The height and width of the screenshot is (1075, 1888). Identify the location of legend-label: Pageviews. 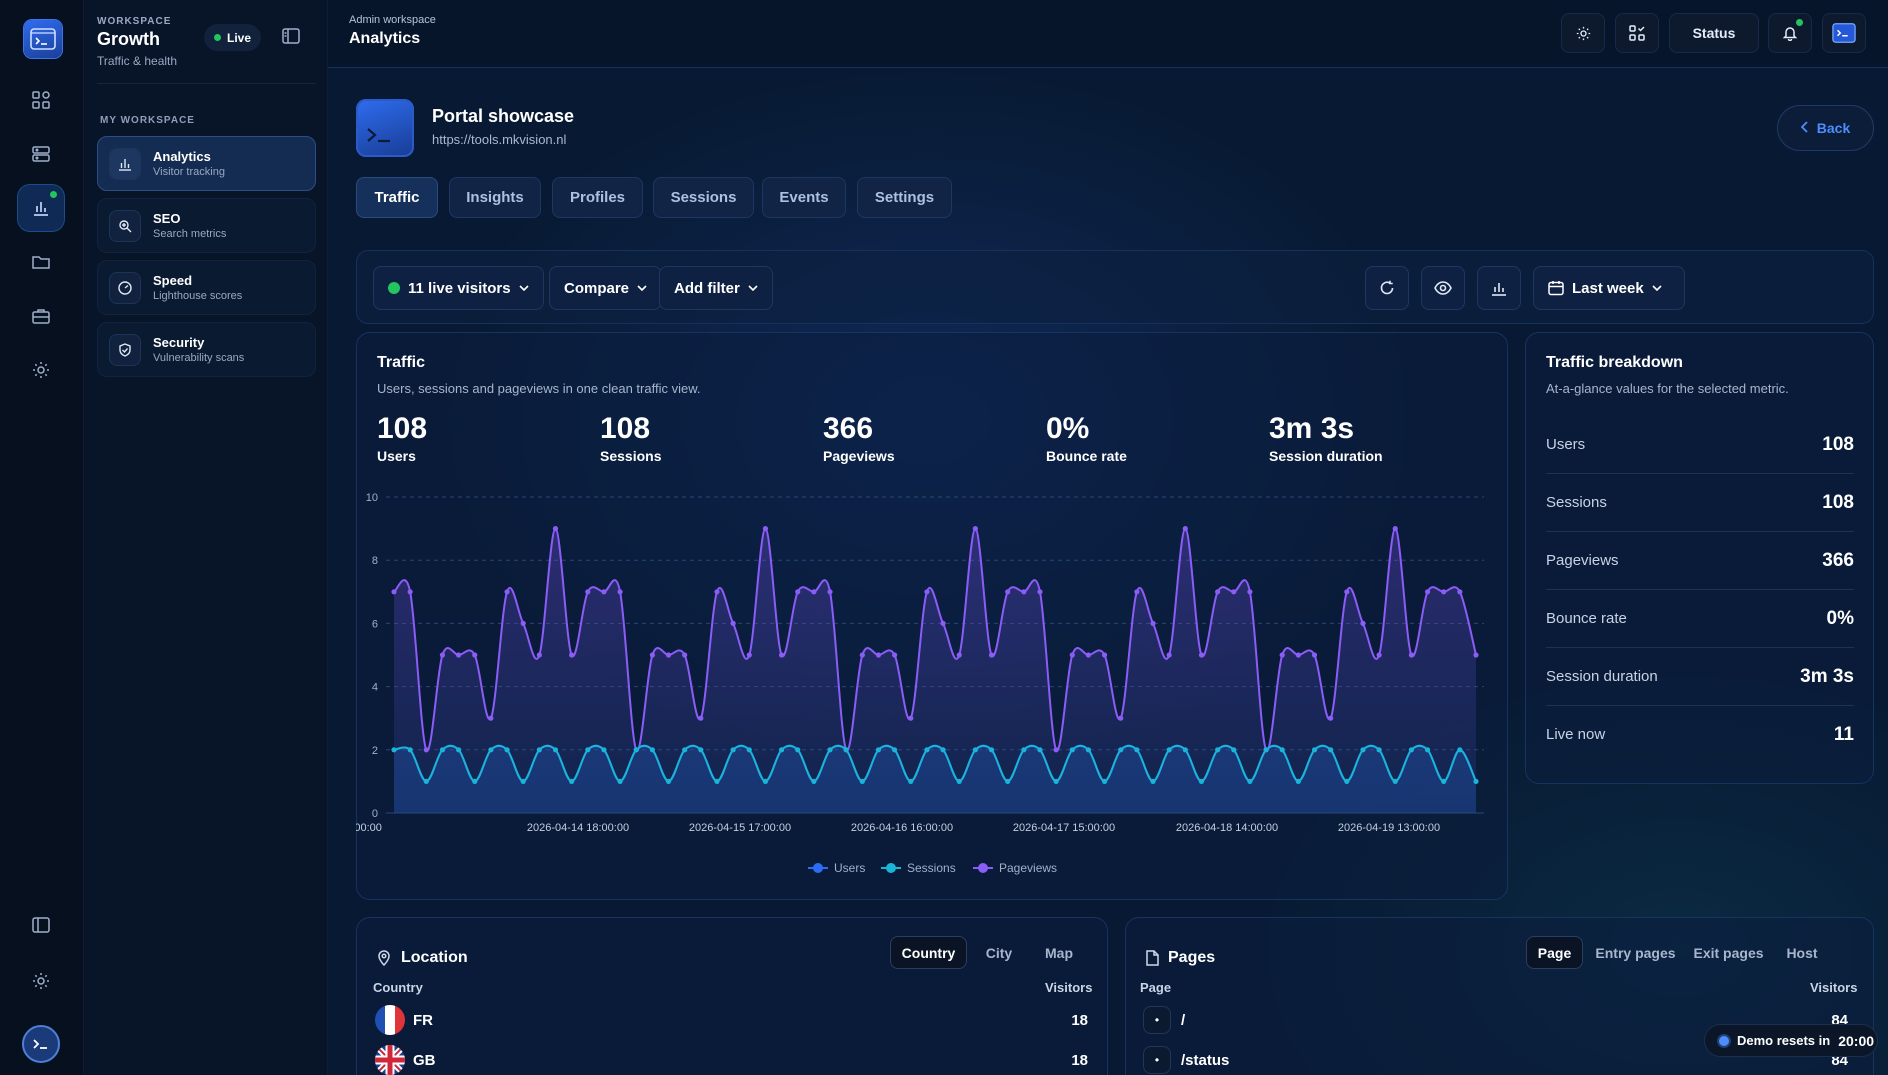
(1028, 868).